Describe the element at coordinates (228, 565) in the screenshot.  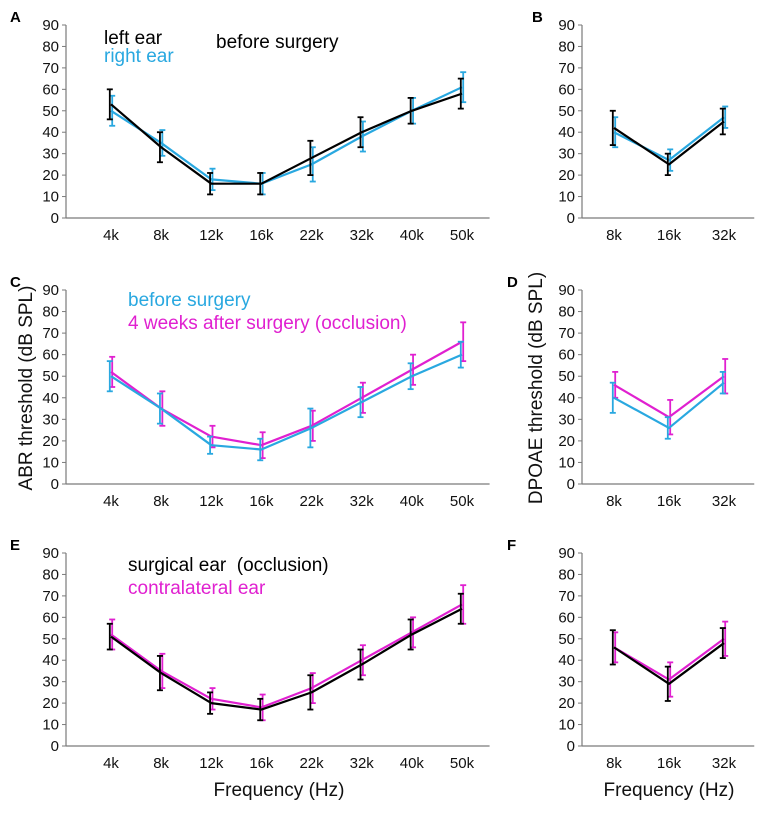
I see `legend-entry: surgical ear (occlusion)` at that location.